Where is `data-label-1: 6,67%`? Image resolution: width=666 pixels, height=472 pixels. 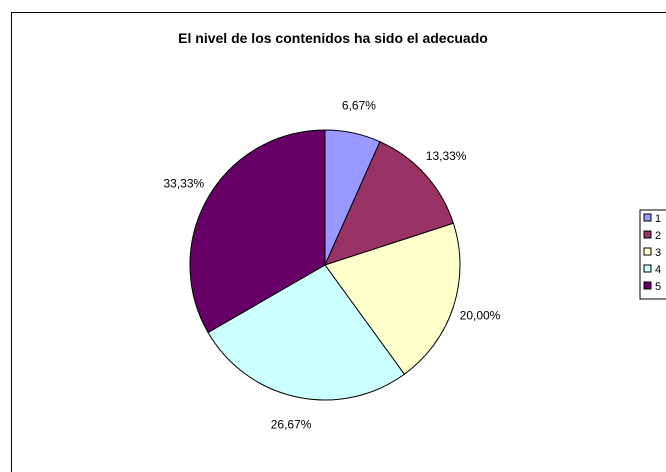
data-label-1: 6,67% is located at coordinates (359, 106).